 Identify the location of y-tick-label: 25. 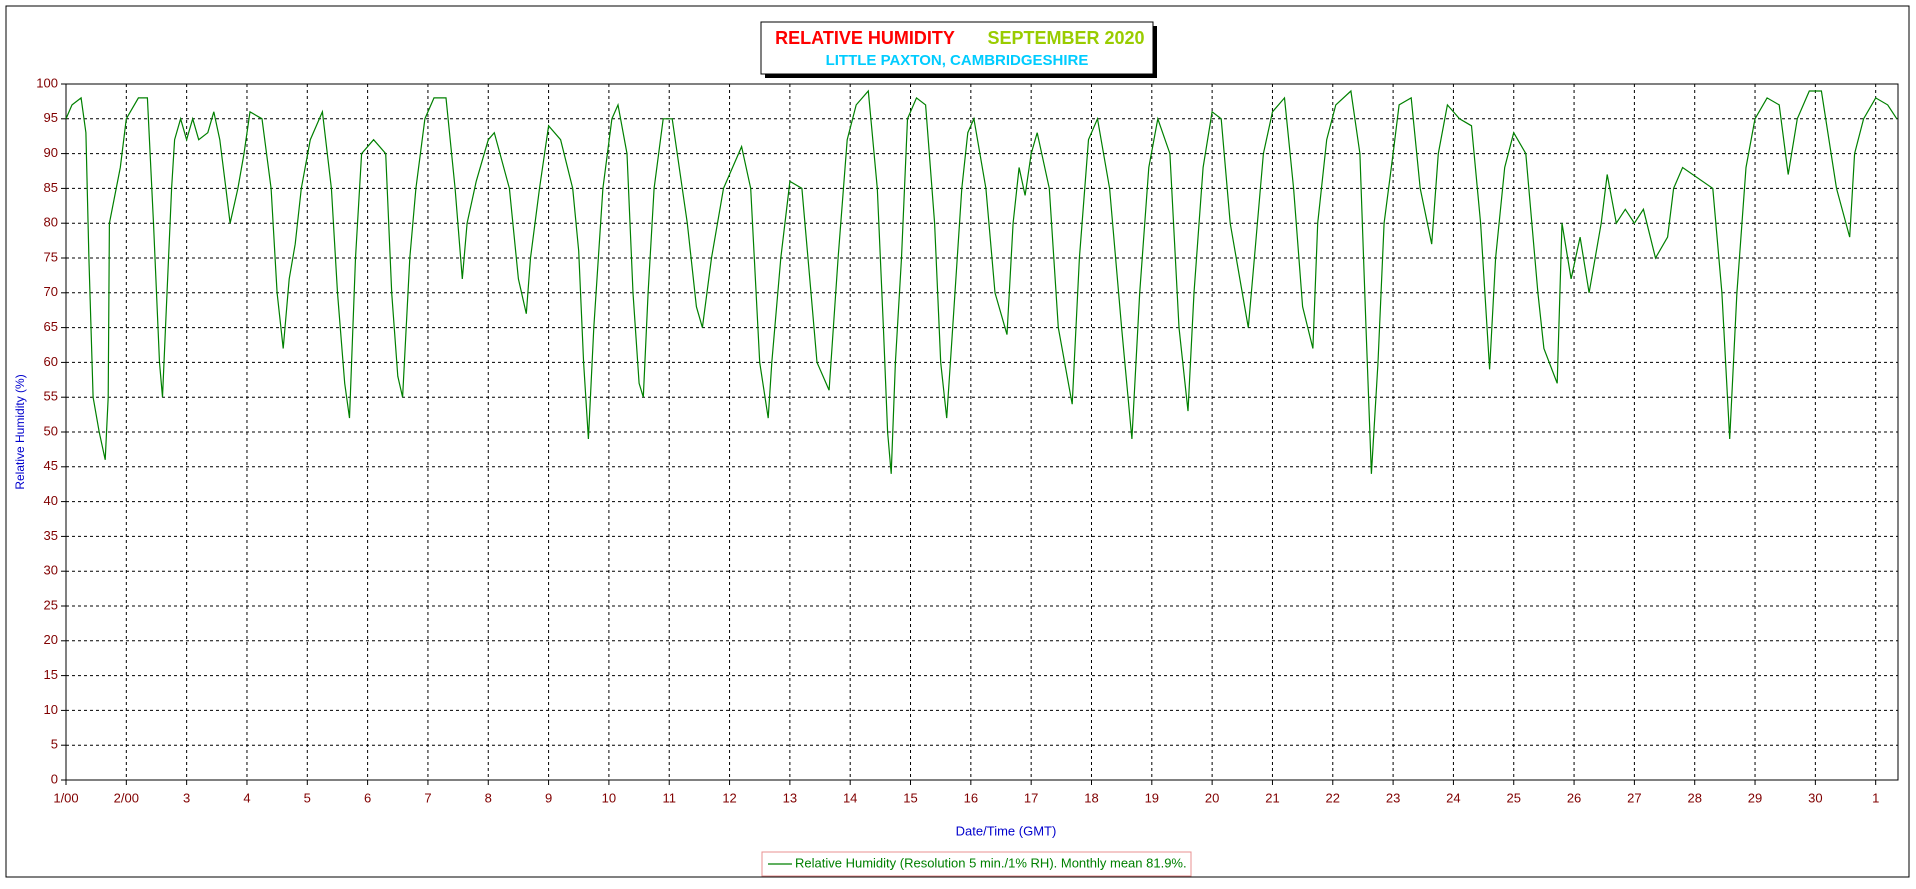
(51, 604).